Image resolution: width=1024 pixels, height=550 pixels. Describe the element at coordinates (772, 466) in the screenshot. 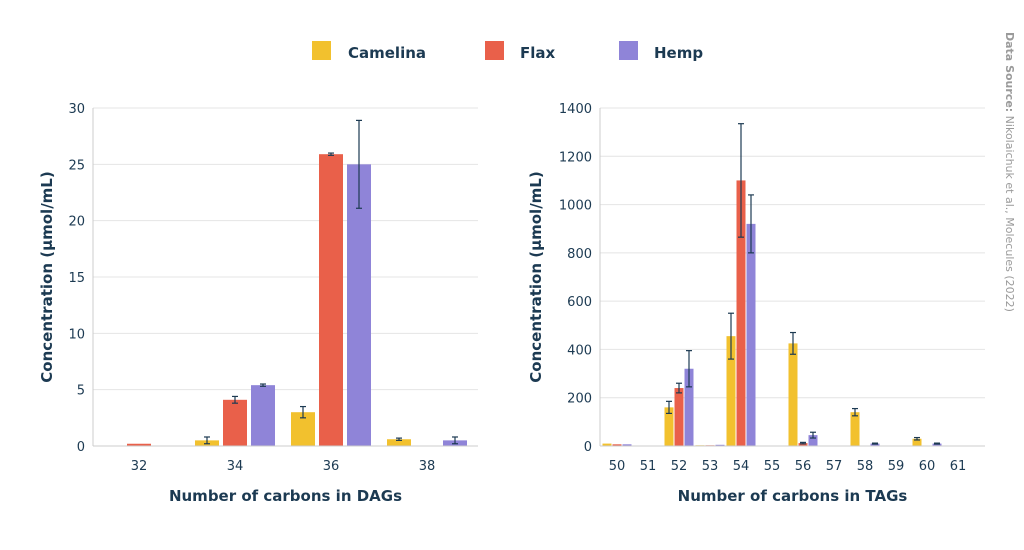

I see `tag-x-tick-label: 55` at that location.